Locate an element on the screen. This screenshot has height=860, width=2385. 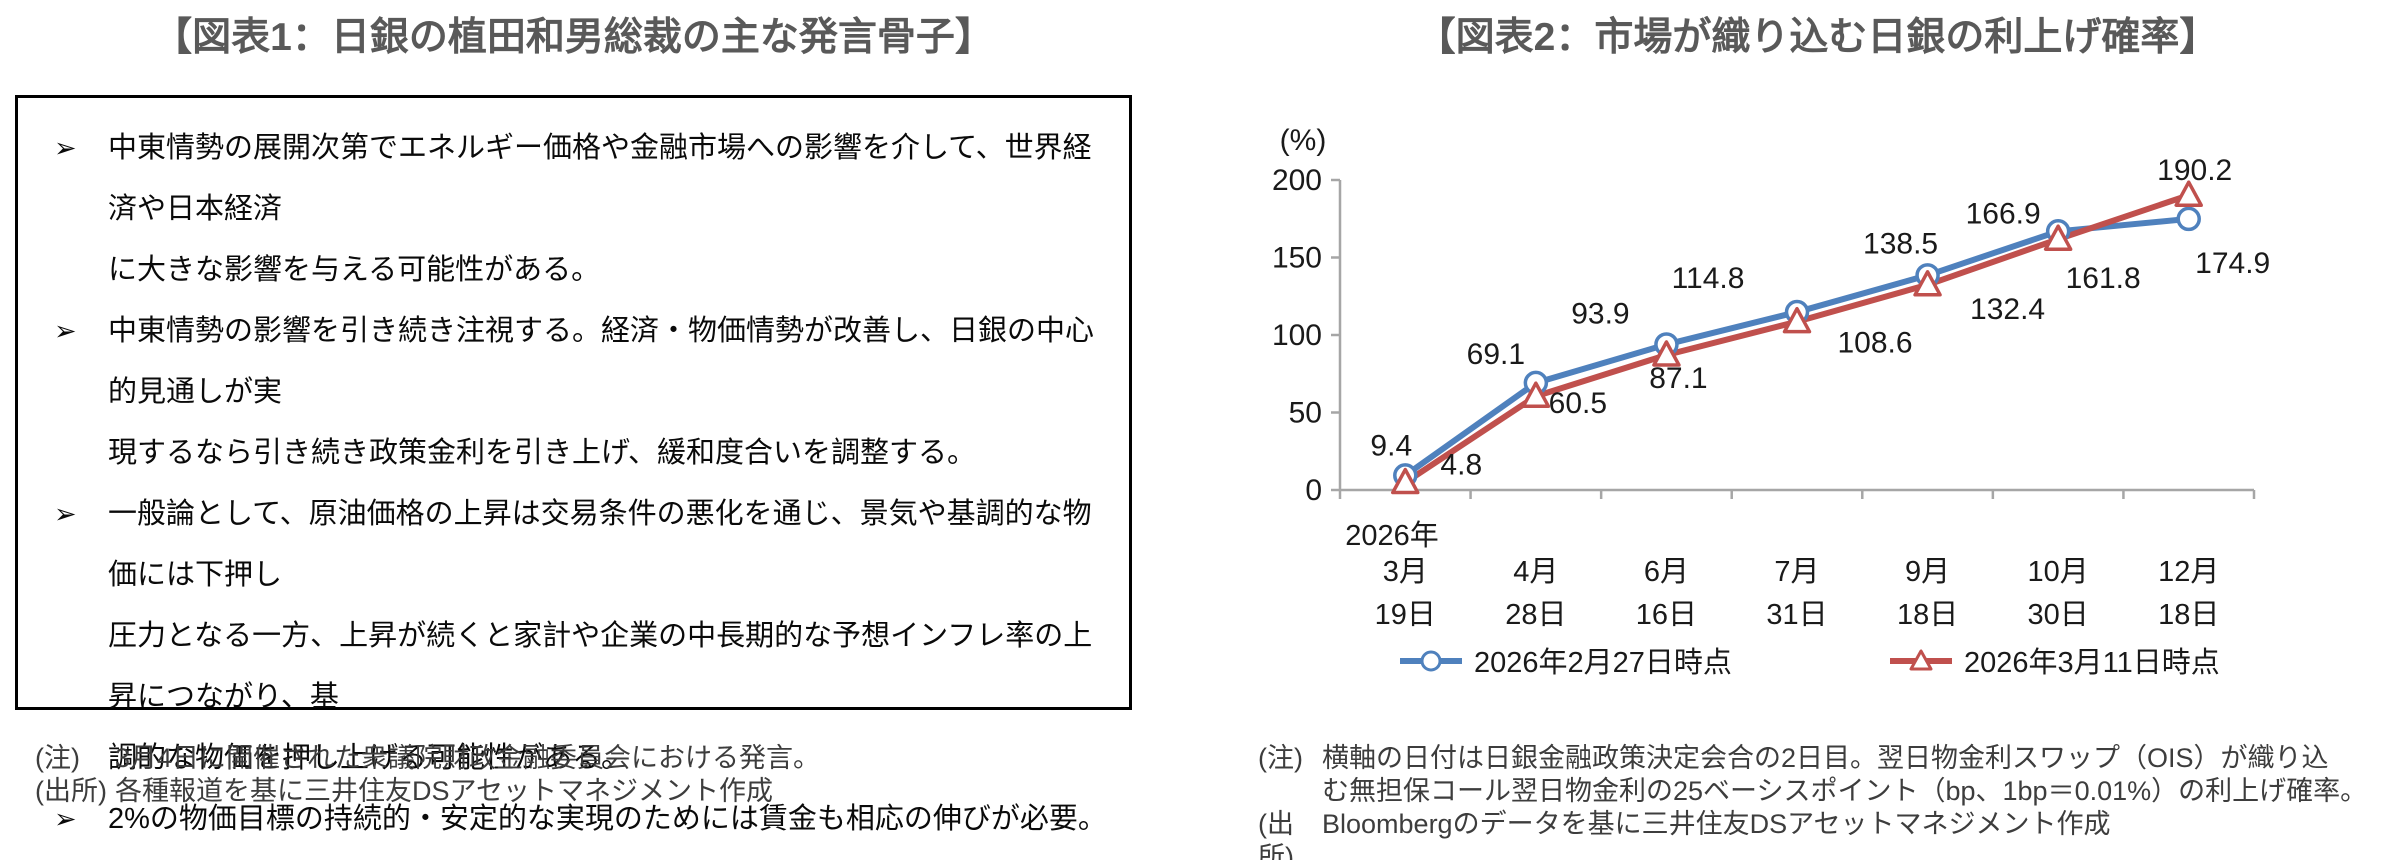
data-label-s0-6: 174.9 is located at coordinates (2232, 263).